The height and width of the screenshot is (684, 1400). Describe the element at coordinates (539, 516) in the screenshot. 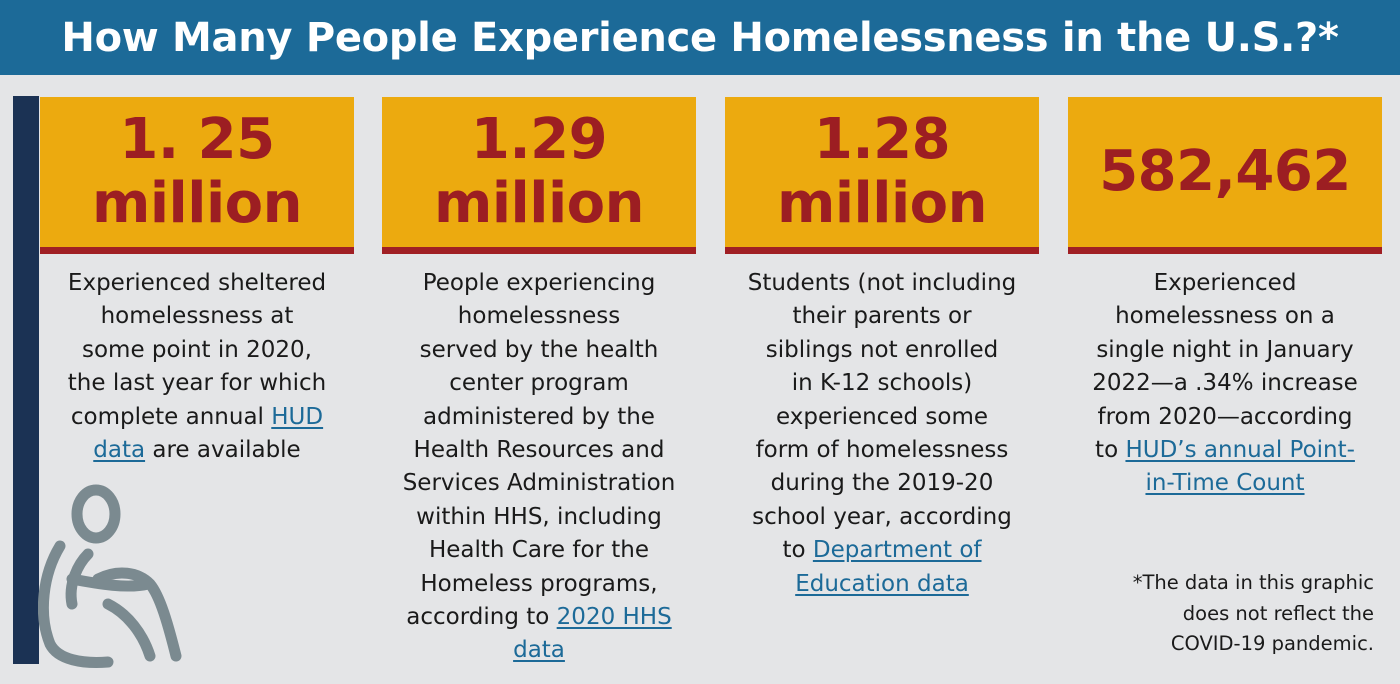

I see `desc-line: within HHS, including` at that location.